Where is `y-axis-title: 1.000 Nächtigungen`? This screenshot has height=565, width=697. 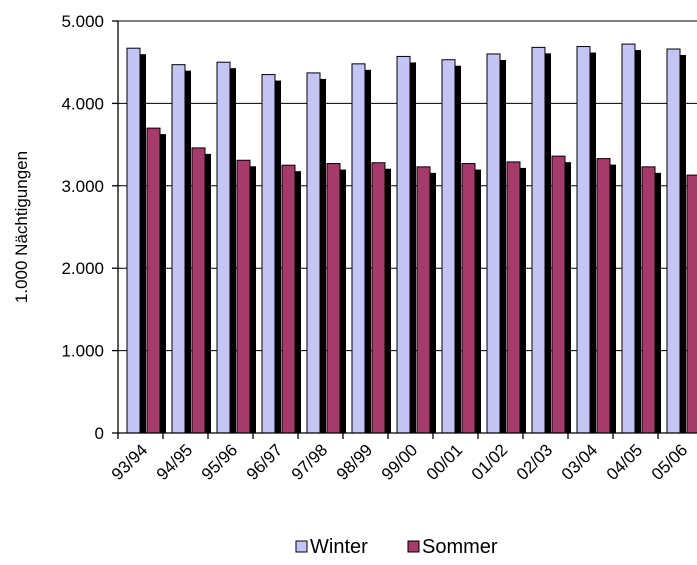 y-axis-title: 1.000 Nächtigungen is located at coordinates (21, 227).